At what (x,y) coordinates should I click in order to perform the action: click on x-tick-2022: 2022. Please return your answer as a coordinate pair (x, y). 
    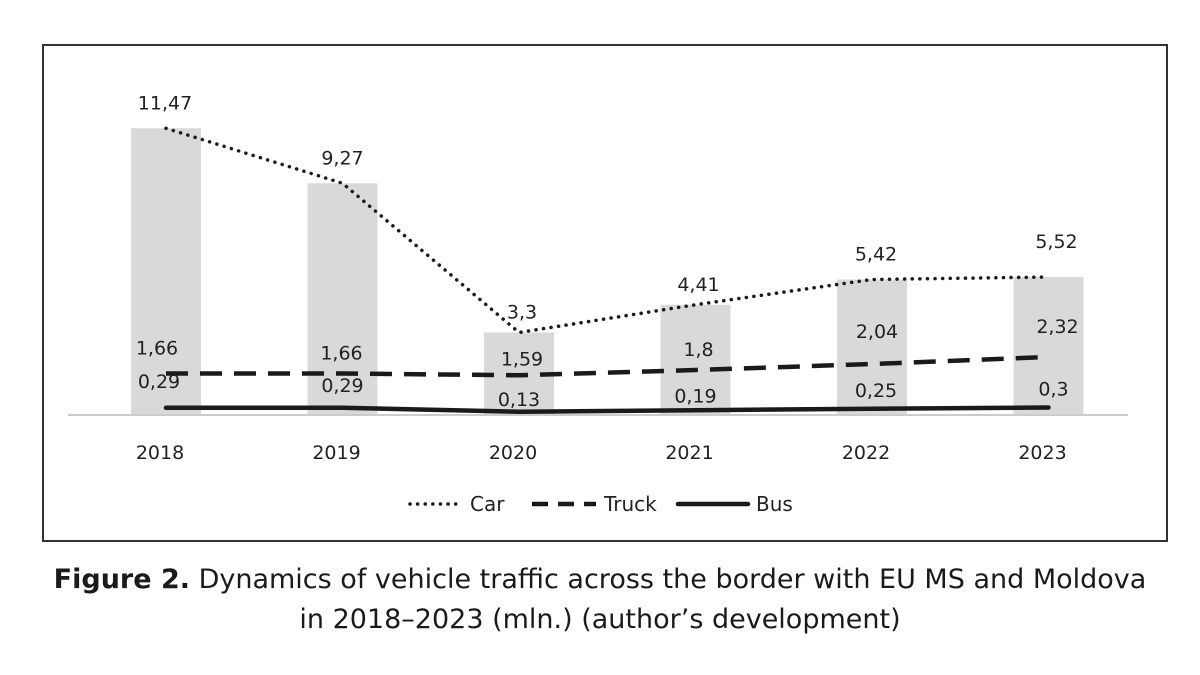
    Looking at the image, I should click on (866, 453).